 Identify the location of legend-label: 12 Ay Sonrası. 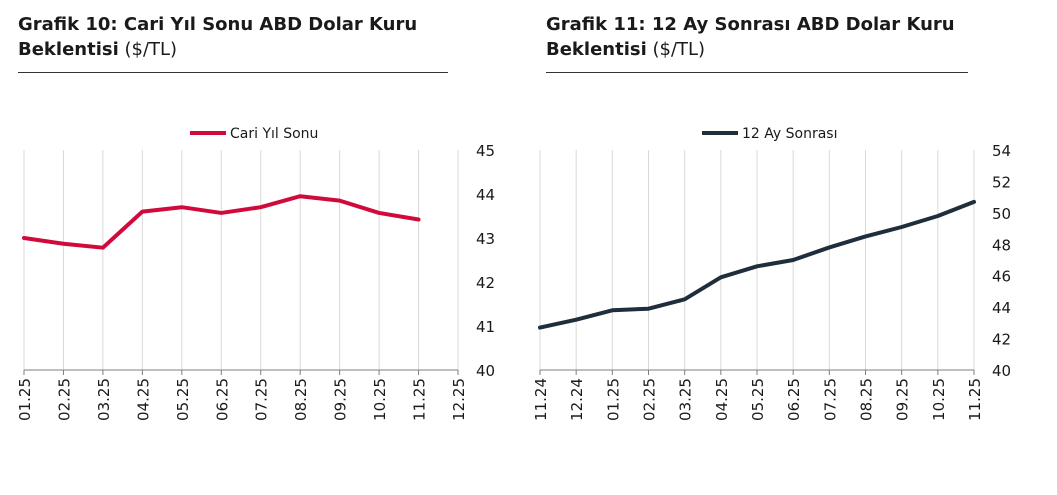
(789, 134).